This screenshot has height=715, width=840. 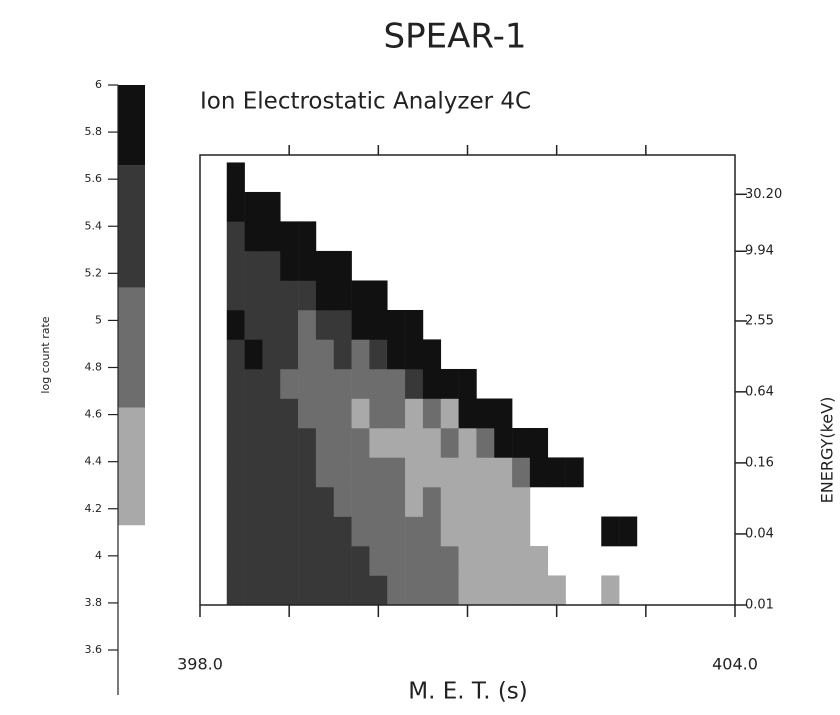 I want to click on colorbar-label: log count rate, so click(x=45, y=354).